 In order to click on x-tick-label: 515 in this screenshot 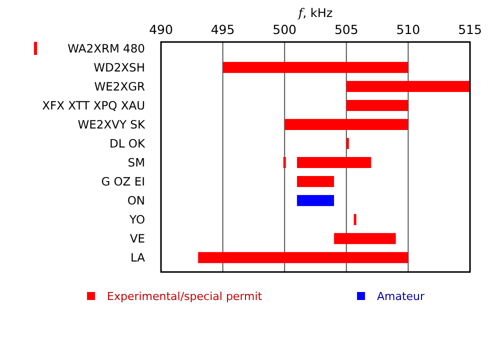, I will do `click(470, 29)`.